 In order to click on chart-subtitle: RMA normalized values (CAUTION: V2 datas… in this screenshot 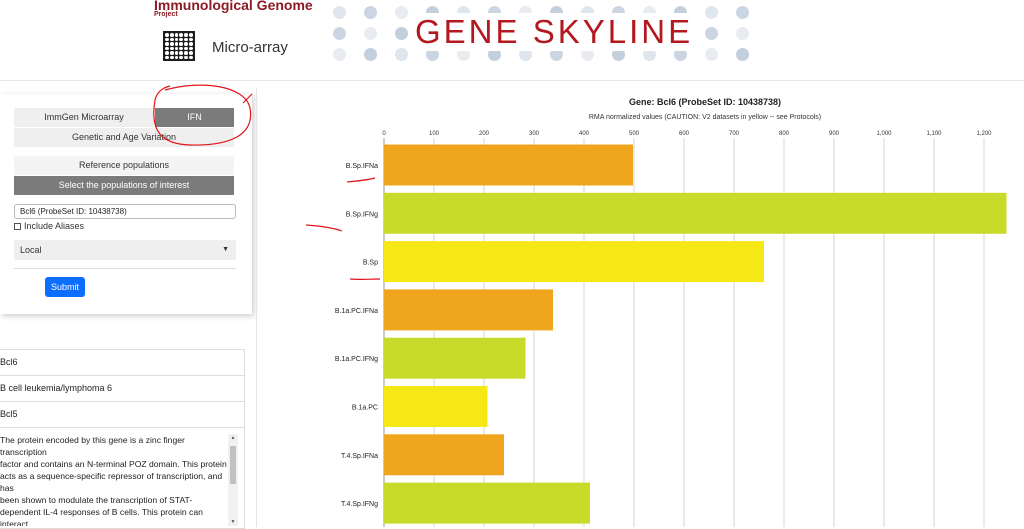, I will do `click(705, 117)`.